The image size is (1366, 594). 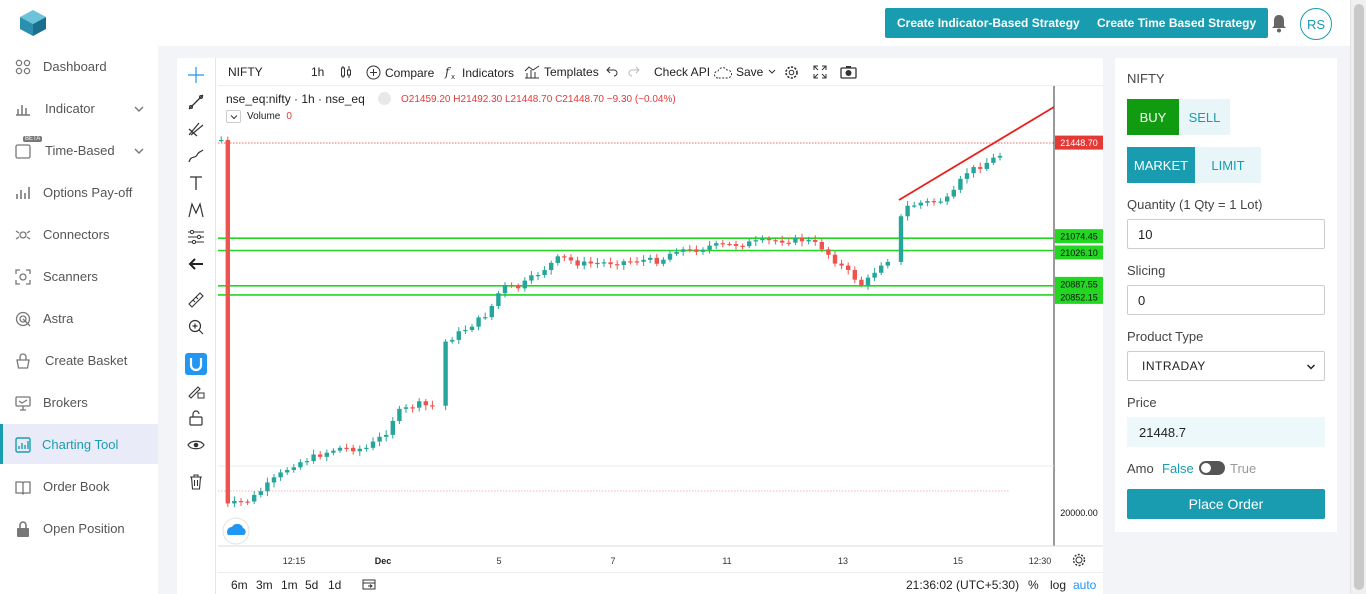 I want to click on ruler-icon, so click(x=196, y=300).